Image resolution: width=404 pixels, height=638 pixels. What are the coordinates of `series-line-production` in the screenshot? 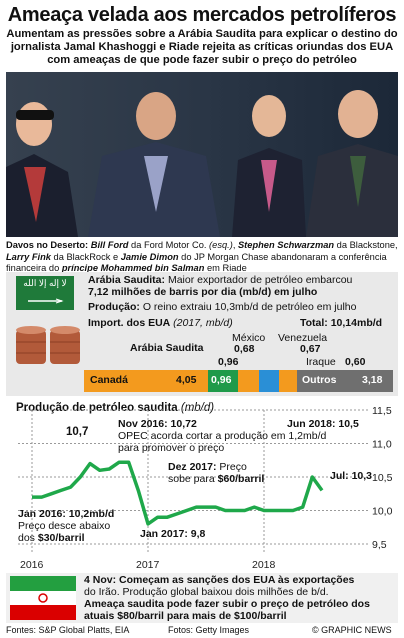 It's located at (178, 493).